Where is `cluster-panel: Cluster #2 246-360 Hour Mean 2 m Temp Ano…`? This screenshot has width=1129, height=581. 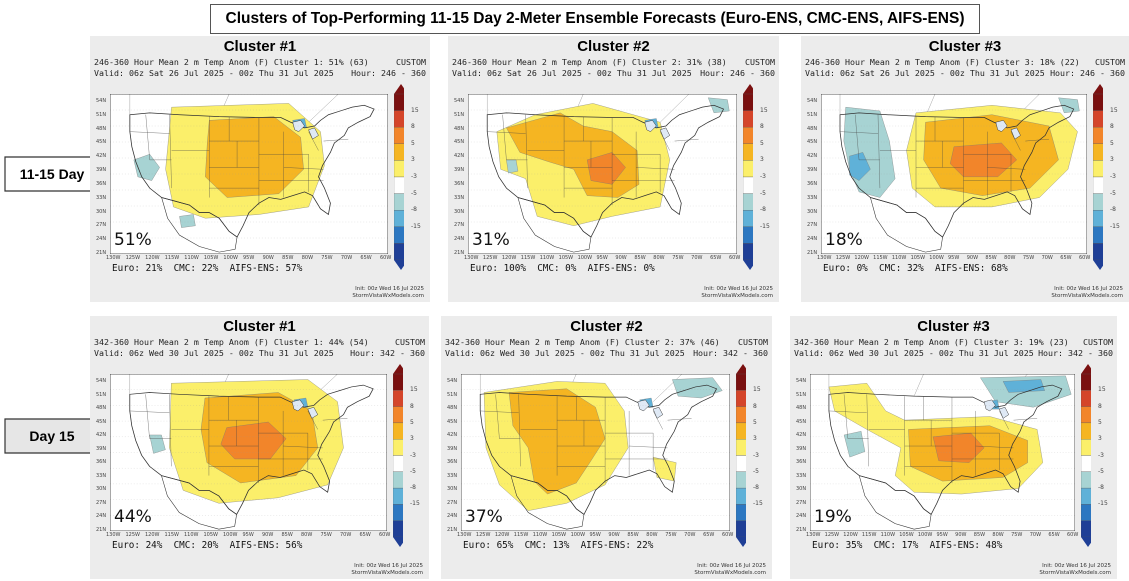
cluster-panel: Cluster #2 246-360 Hour Mean 2 m Temp Ano… is located at coordinates (613, 169).